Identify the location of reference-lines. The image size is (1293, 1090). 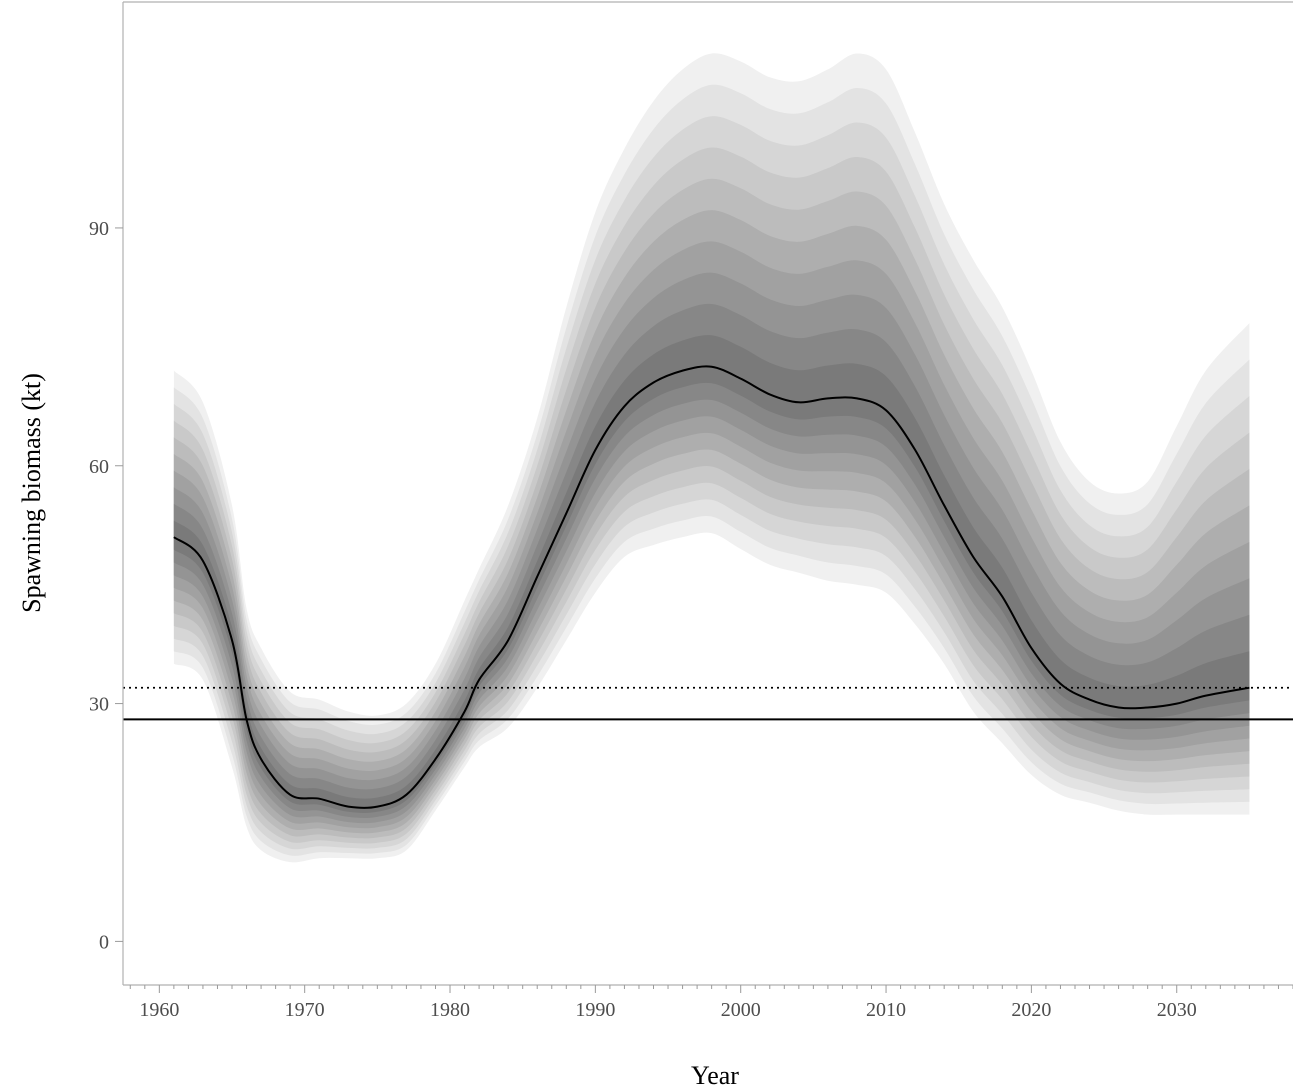
(708, 703).